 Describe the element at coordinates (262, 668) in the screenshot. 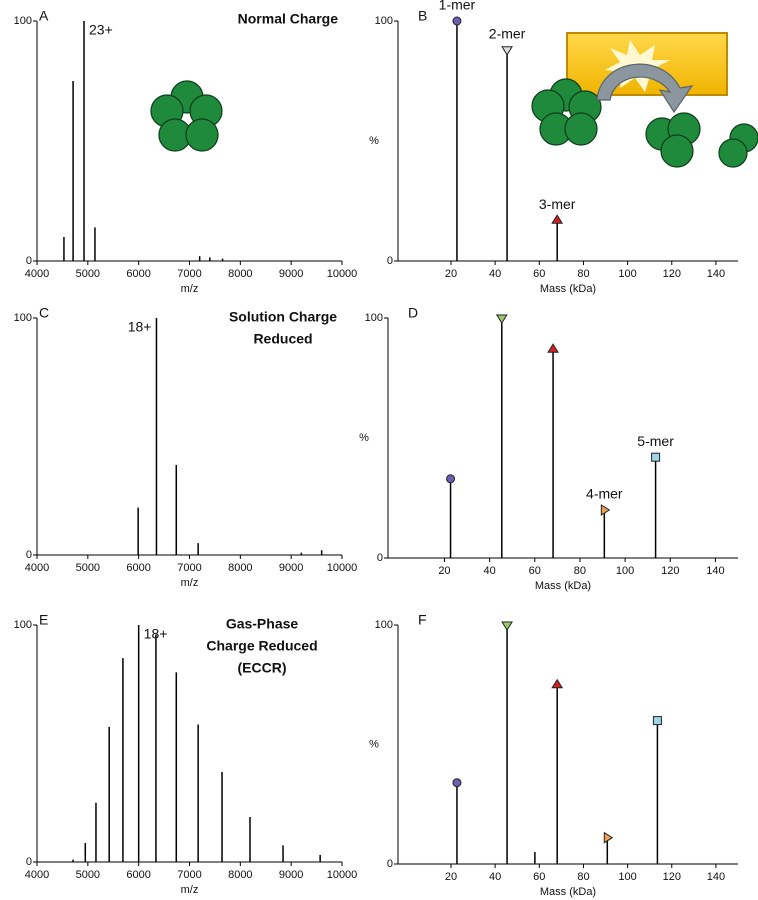

I see `chart-title: (ECCR)` at that location.